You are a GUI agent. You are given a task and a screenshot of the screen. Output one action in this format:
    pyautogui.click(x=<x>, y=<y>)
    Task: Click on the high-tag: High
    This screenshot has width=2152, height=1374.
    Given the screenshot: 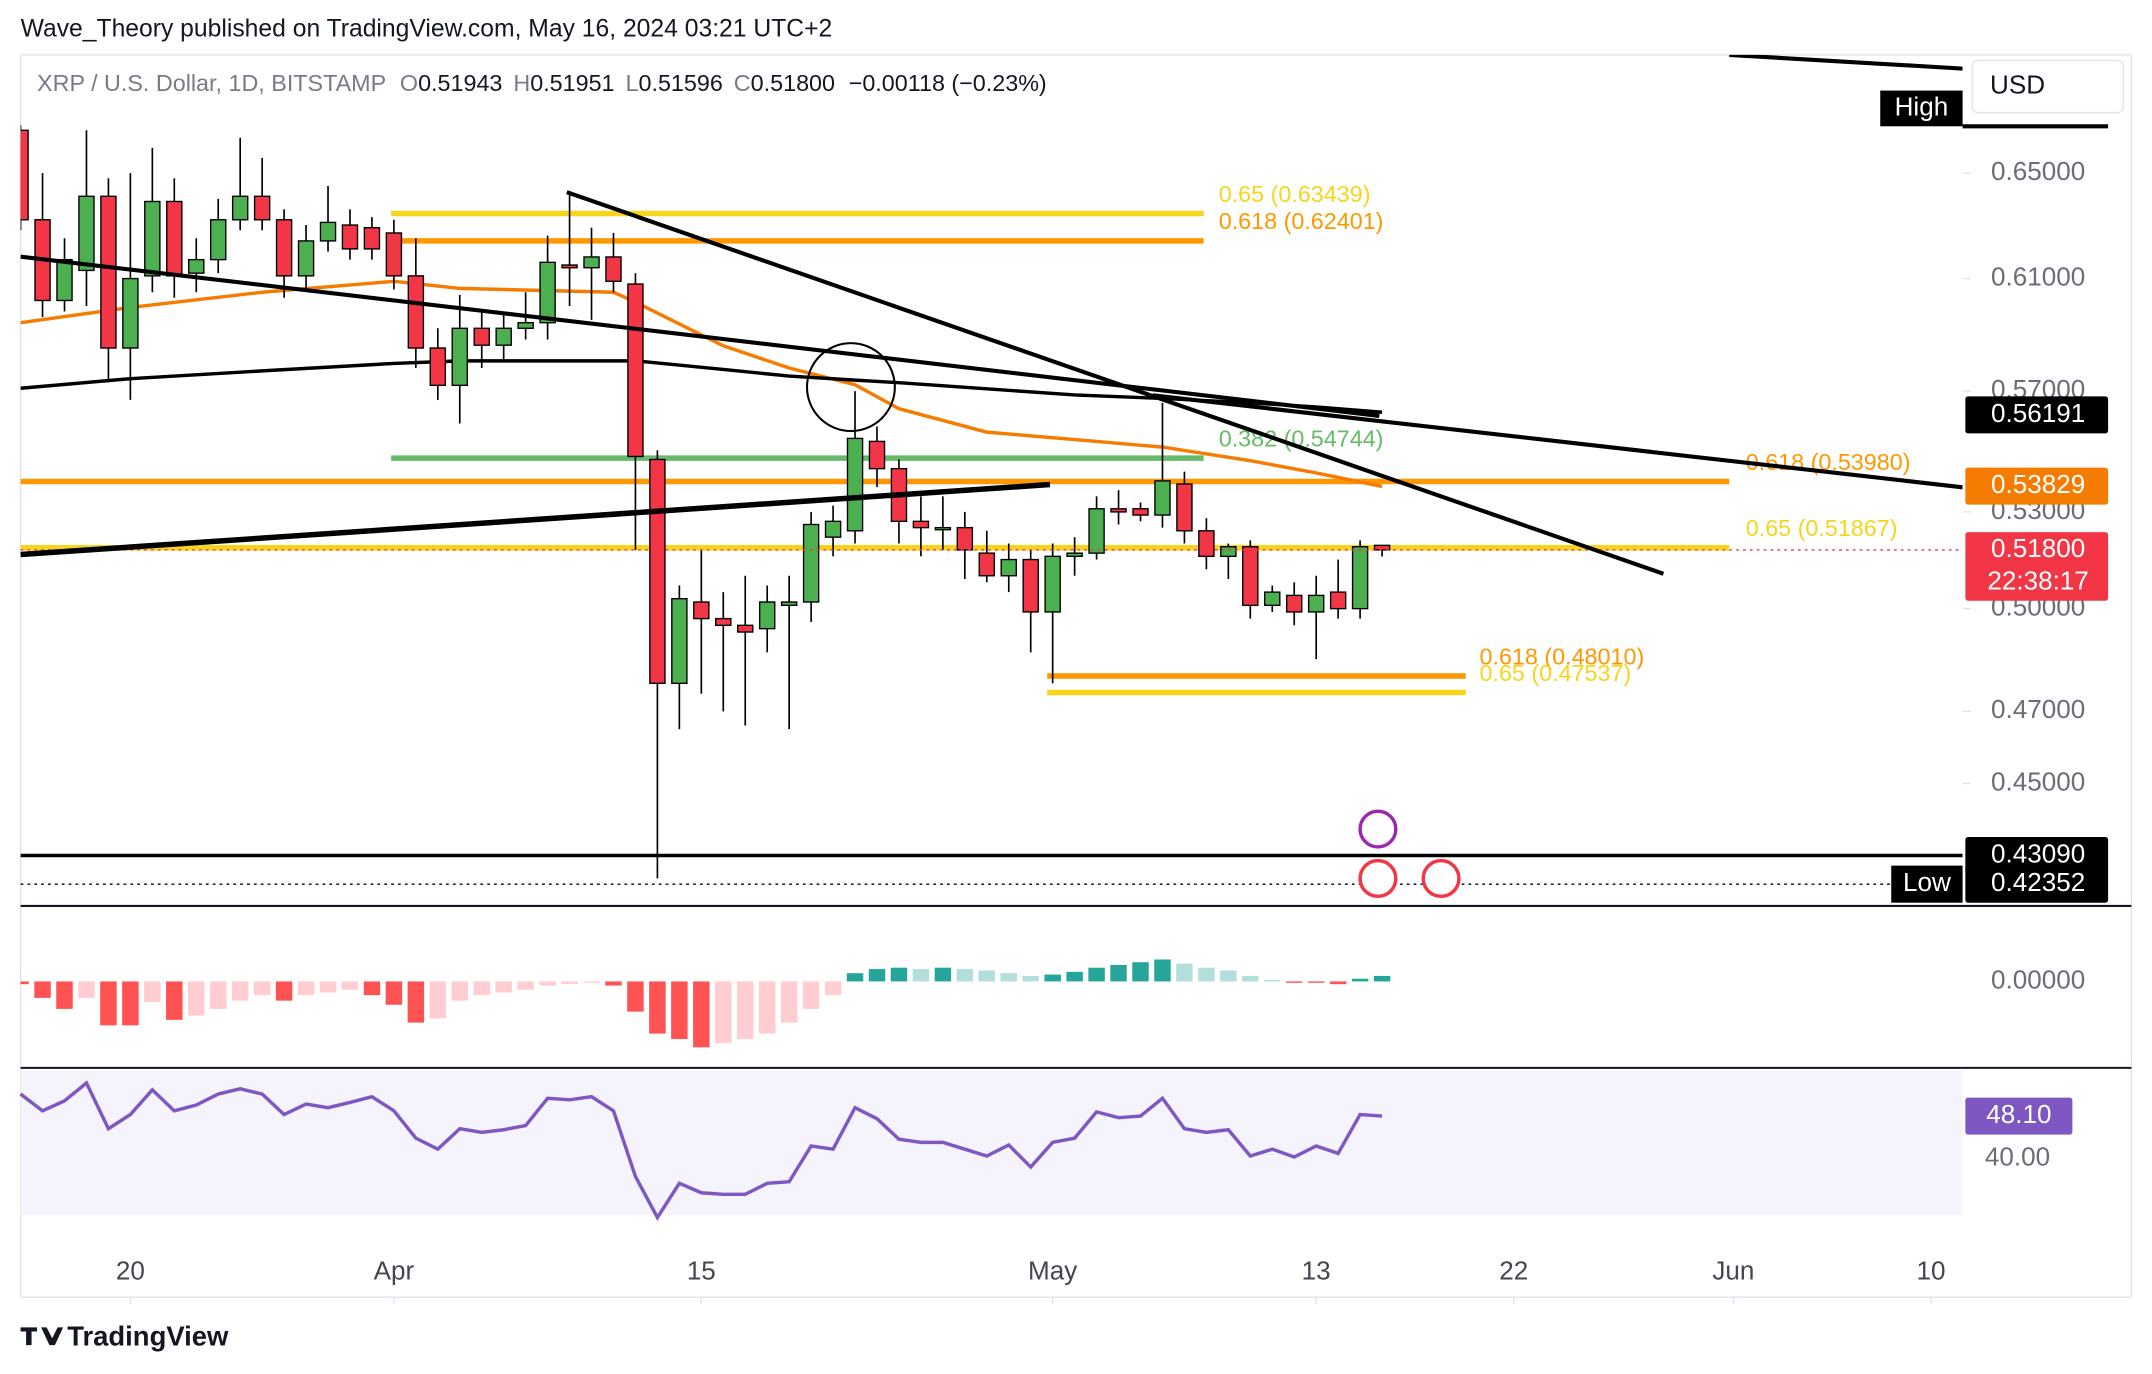 What is the action you would take?
    pyautogui.click(x=1922, y=106)
    